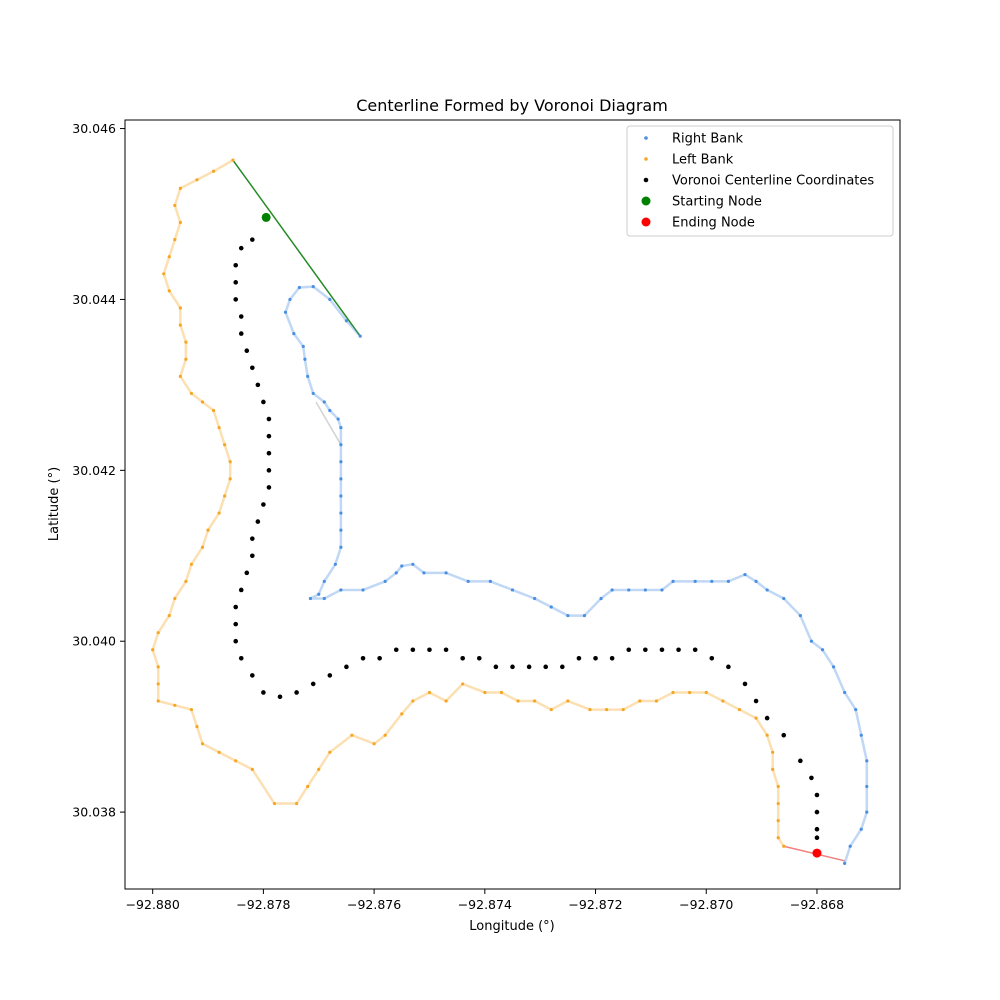  What do you see at coordinates (773, 181) in the screenshot?
I see `legend-label-voronoi-centerline-coordinates: Voronoi Centerline Coordinates` at bounding box center [773, 181].